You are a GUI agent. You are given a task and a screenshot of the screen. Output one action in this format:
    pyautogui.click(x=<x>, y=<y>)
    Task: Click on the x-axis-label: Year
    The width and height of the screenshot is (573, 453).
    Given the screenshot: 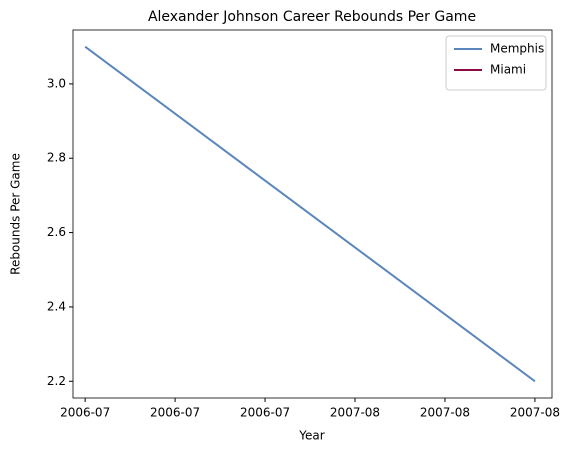 What is the action you would take?
    pyautogui.click(x=311, y=436)
    